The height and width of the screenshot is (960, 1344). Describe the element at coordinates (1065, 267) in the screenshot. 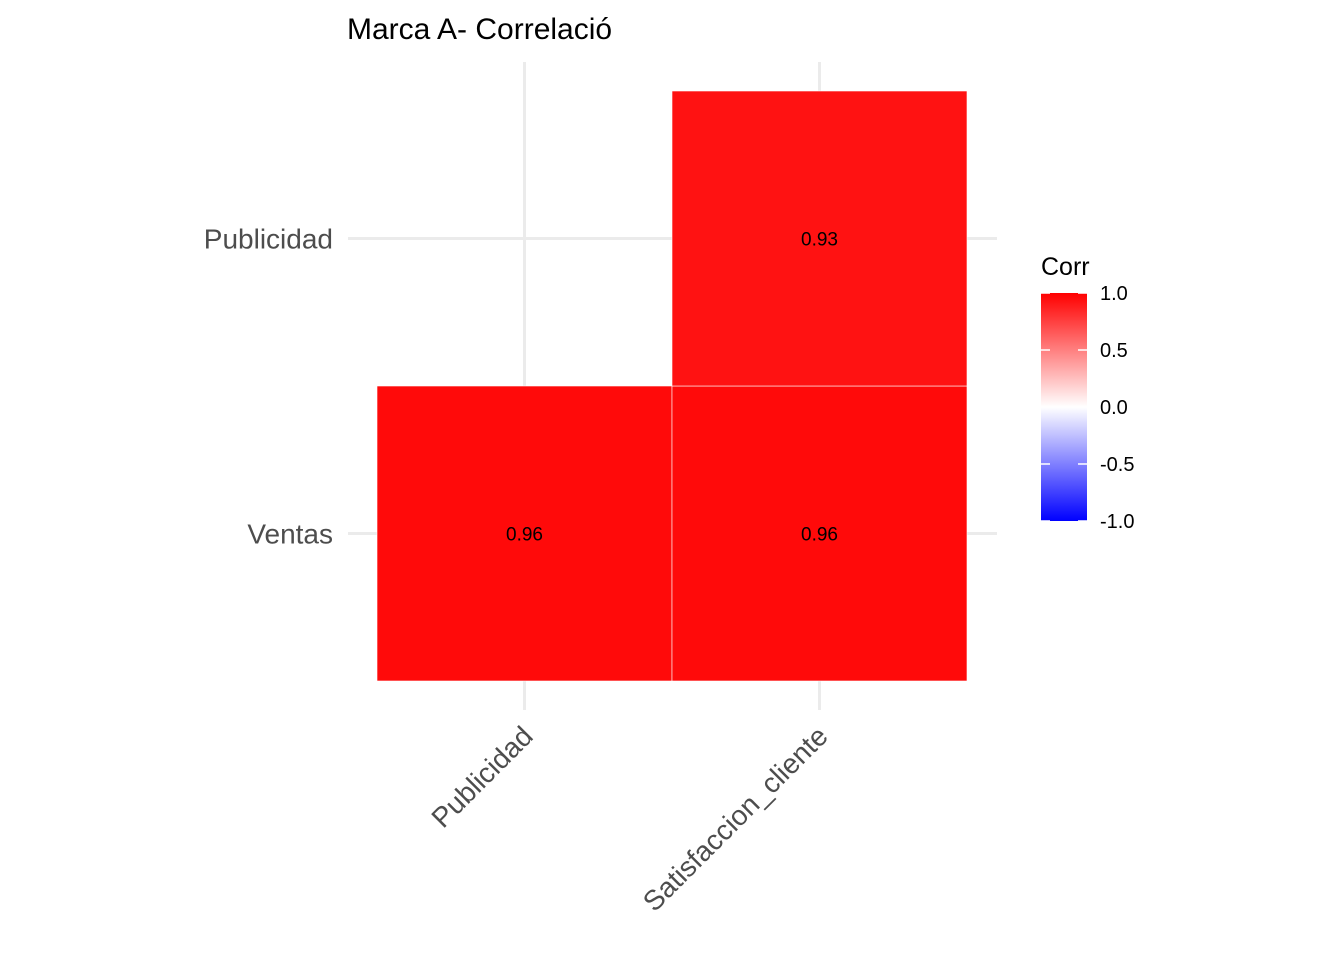

I see `legend-title: Corr` at that location.